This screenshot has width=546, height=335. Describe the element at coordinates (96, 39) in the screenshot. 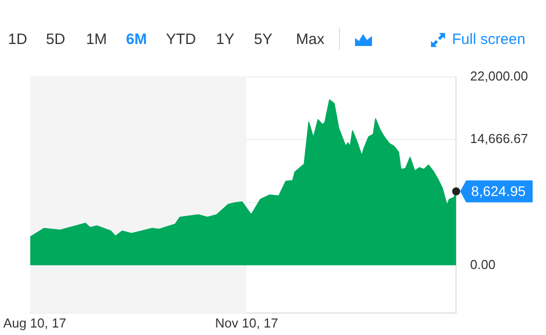

I see `text: 1M` at that location.